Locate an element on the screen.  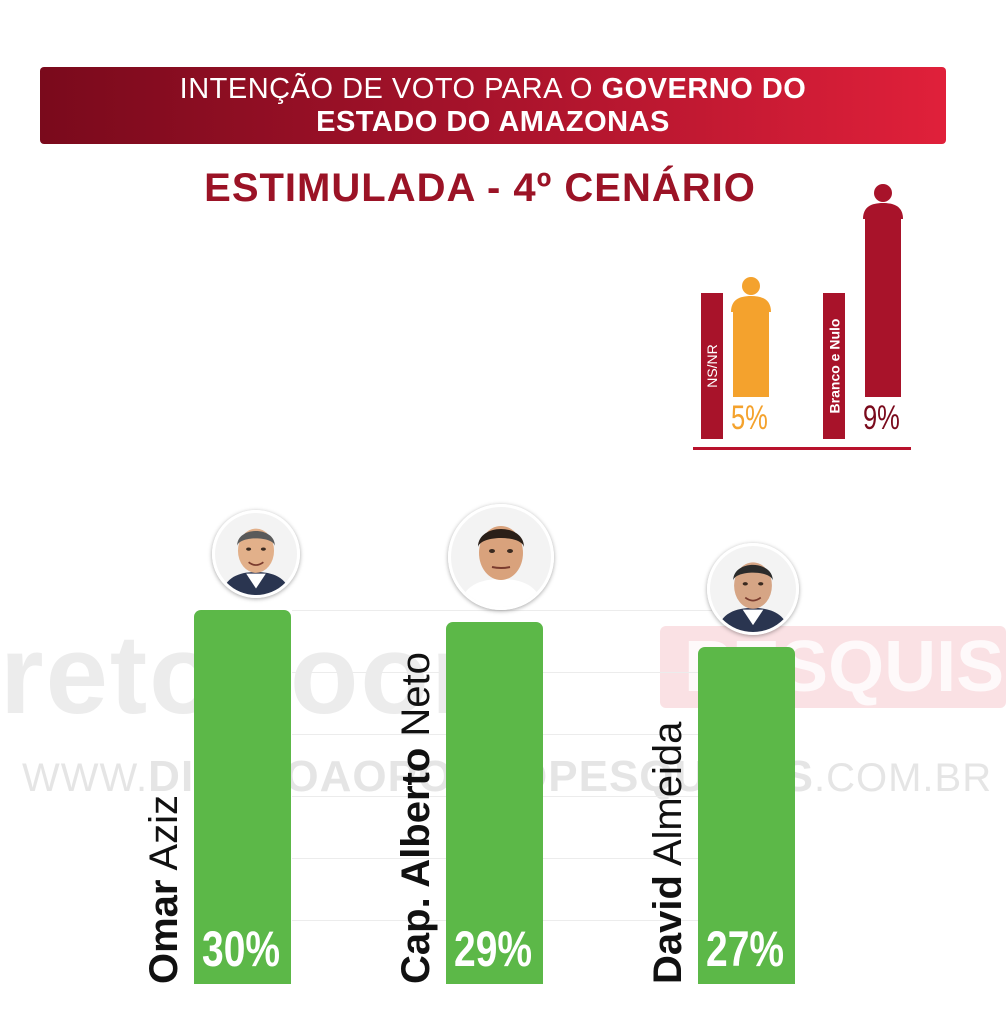
mini-chart-baseline is located at coordinates (802, 448).